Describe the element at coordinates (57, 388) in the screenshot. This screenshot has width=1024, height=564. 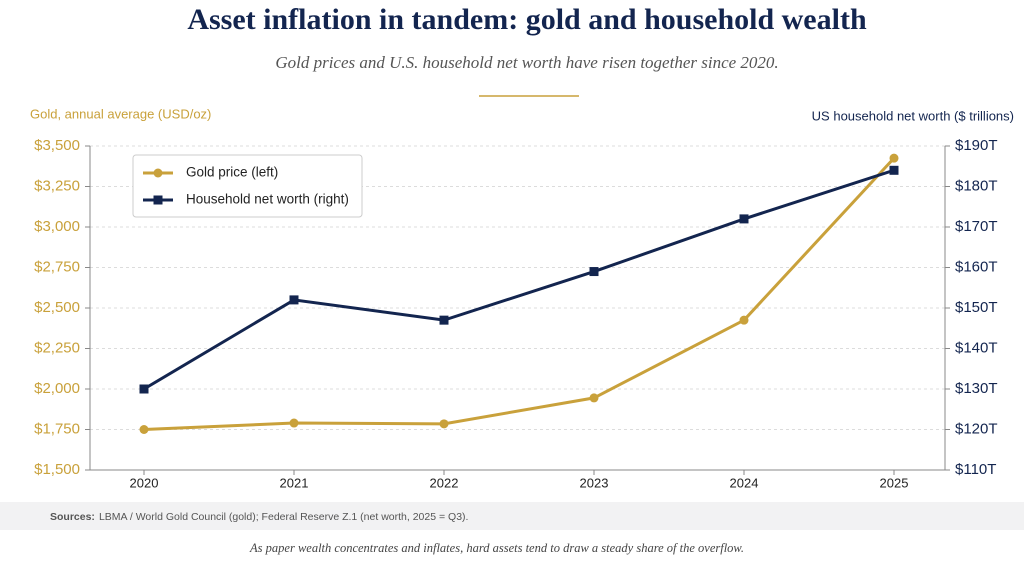
I see `y-tick-label: $2,000` at that location.